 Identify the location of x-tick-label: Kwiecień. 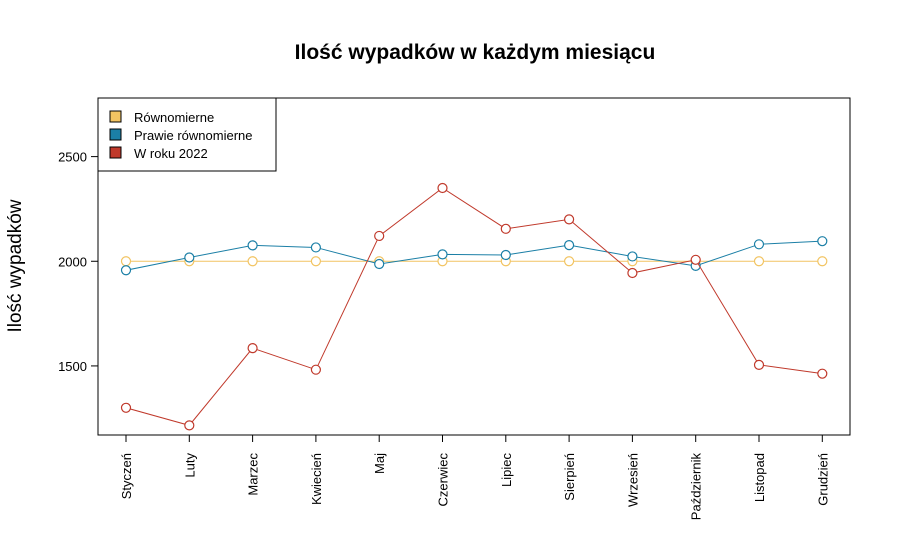
(316, 479).